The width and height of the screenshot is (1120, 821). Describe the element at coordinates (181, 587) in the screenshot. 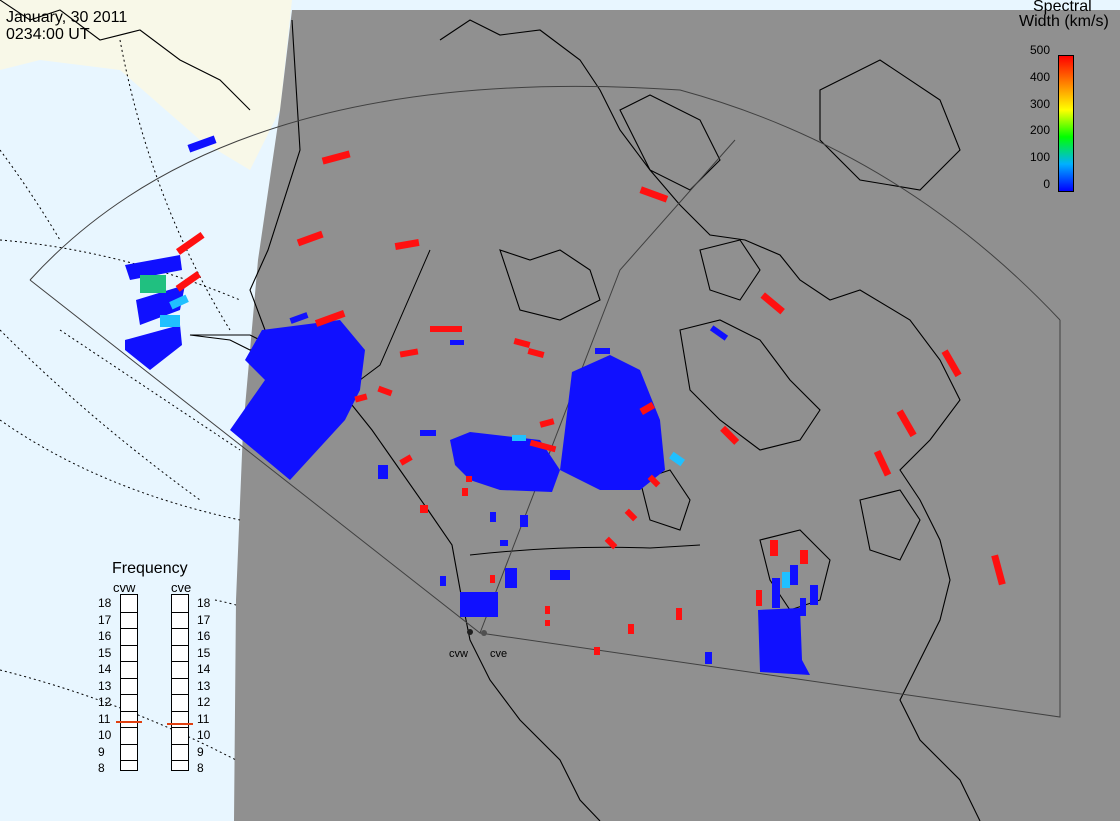

I see `frequency-label-cve: cve` at that location.